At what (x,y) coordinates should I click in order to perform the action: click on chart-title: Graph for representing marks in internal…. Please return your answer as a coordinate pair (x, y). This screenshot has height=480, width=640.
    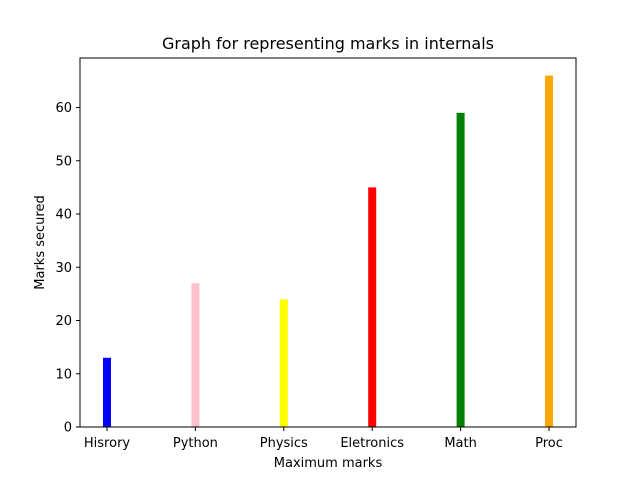
    Looking at the image, I should click on (328, 43).